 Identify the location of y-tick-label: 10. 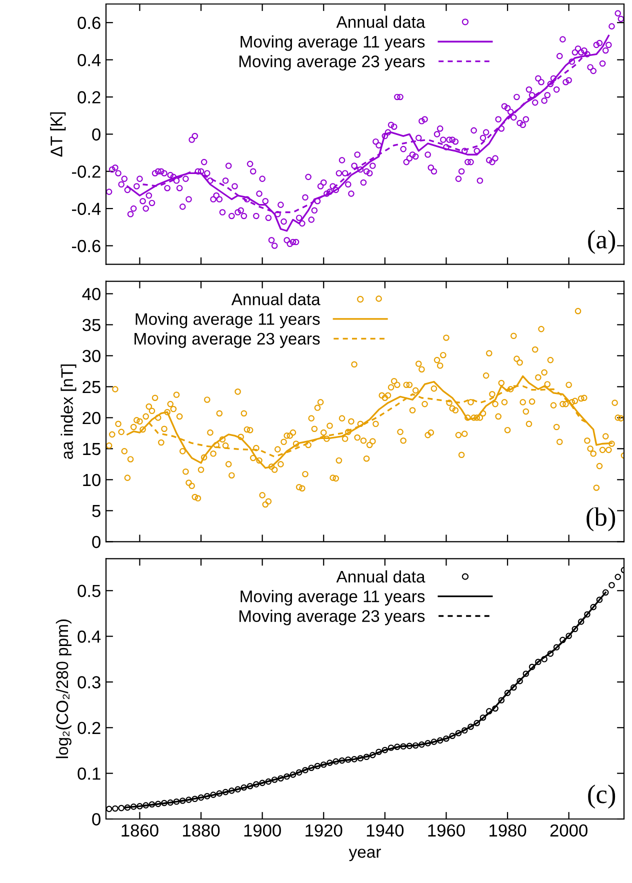
(91, 480).